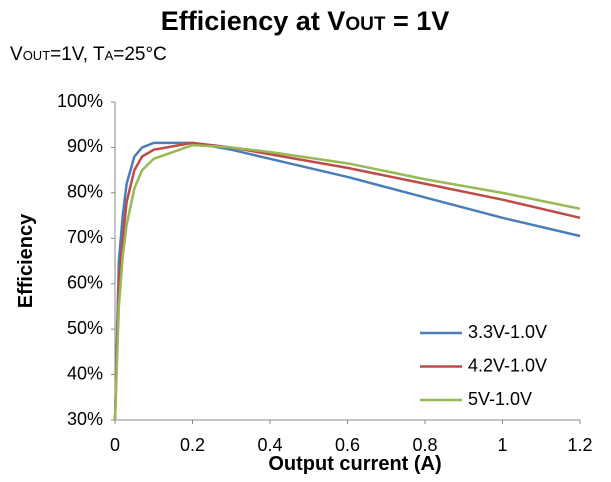 The width and height of the screenshot is (611, 482). What do you see at coordinates (85, 373) in the screenshot?
I see `y-tick-label: 40%` at bounding box center [85, 373].